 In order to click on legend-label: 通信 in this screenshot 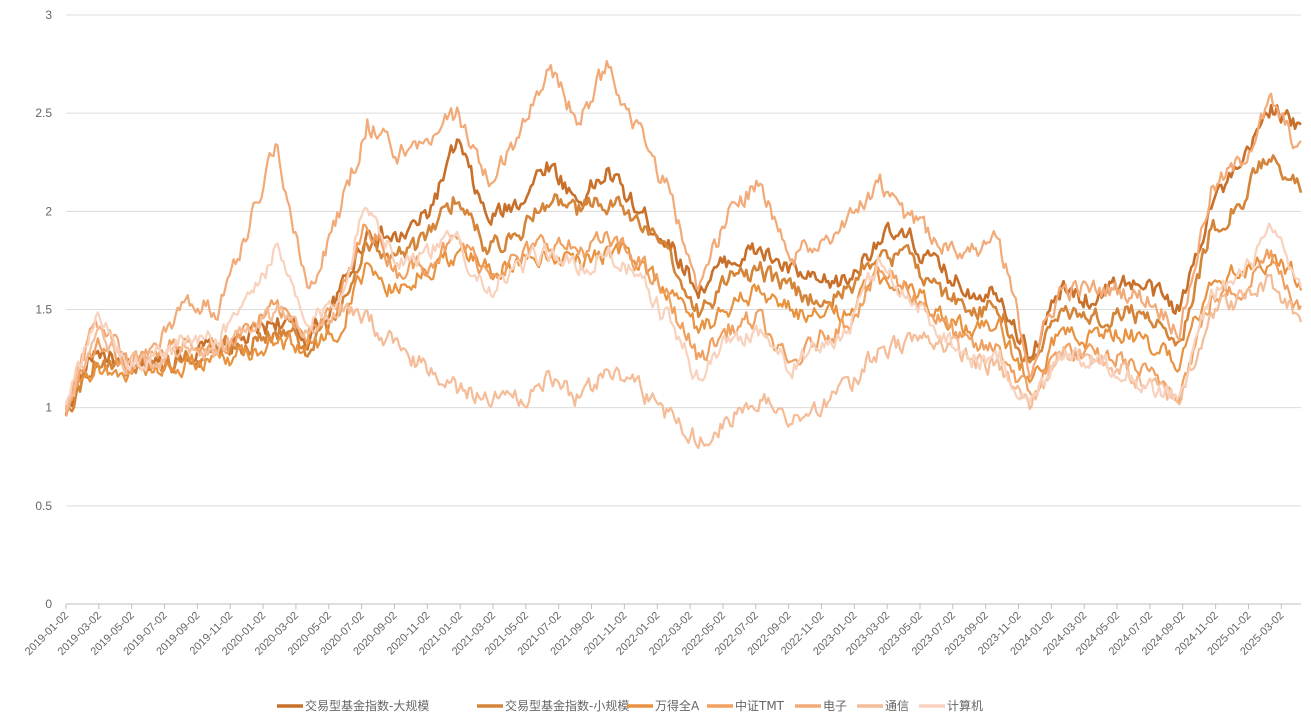, I will do `click(897, 706)`.